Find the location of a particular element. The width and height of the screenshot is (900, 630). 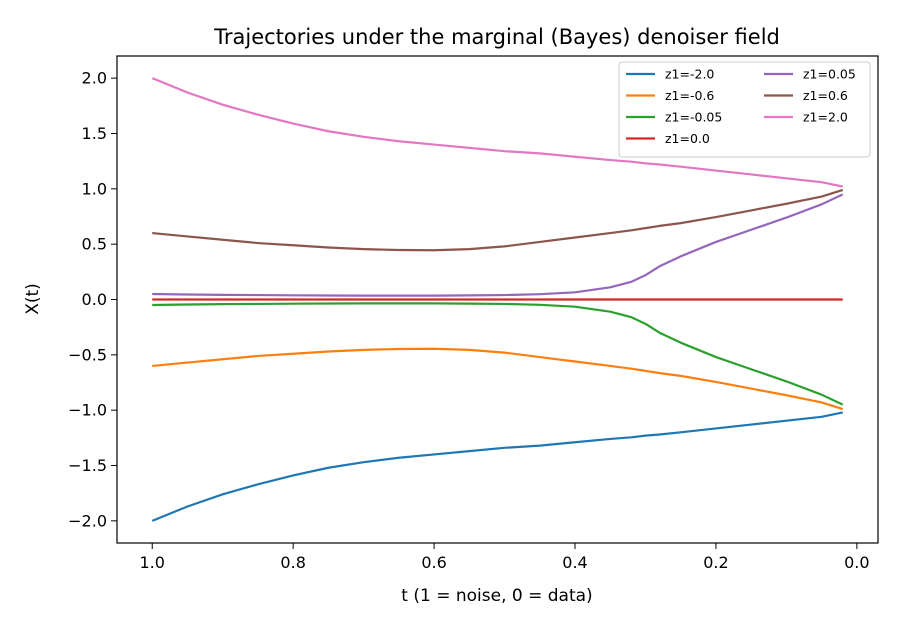

y-tick-label: −1.5 is located at coordinates (87, 465).